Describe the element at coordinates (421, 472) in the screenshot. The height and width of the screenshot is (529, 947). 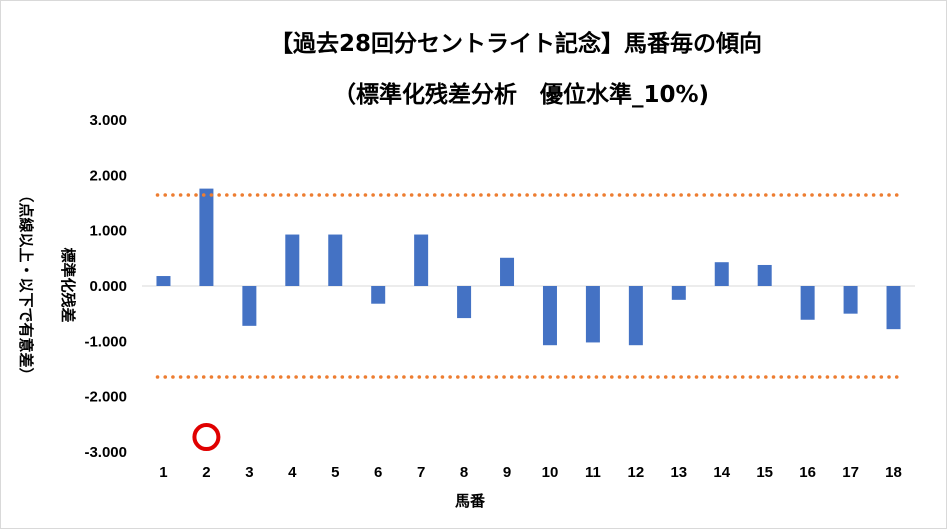
I see `x-tick-label: 7` at that location.